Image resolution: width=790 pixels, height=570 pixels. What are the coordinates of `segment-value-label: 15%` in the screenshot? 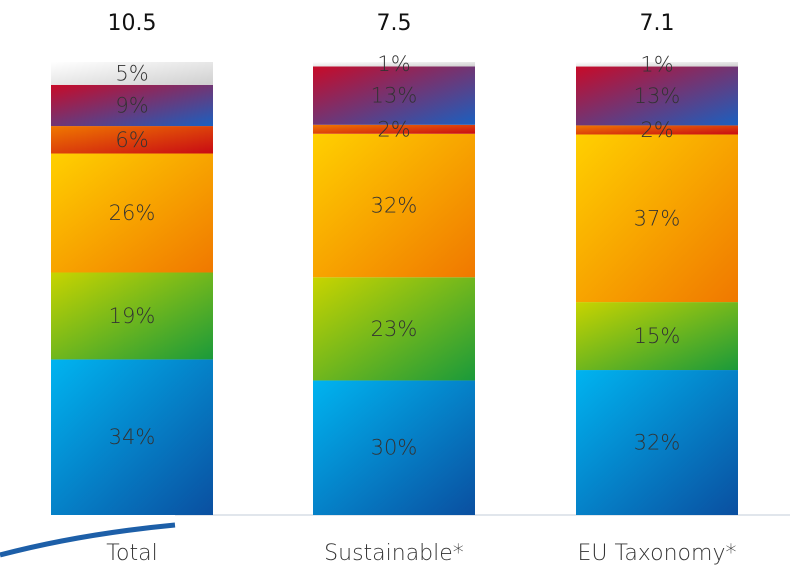 It's located at (657, 336).